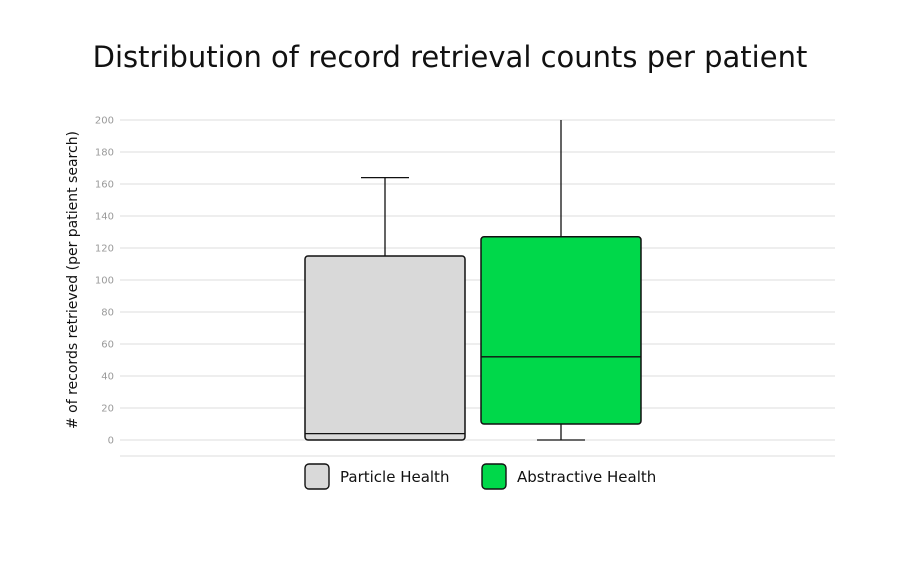  What do you see at coordinates (107, 345) in the screenshot?
I see `y-tick-label: 60` at bounding box center [107, 345].